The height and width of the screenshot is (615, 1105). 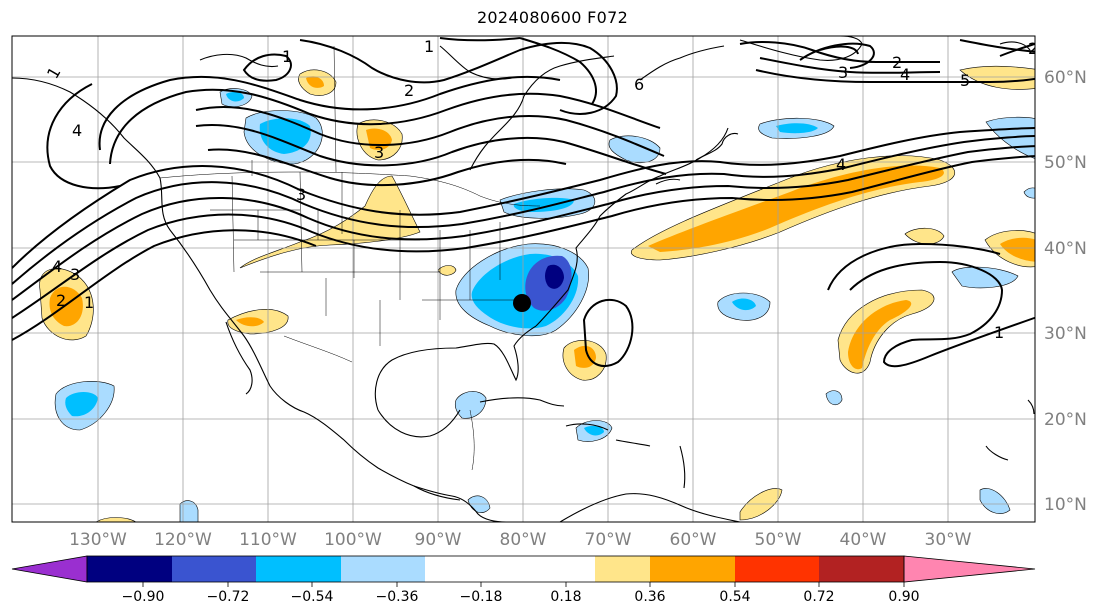 I want to click on colorbar-tick-label: 0.54, so click(x=734, y=597).